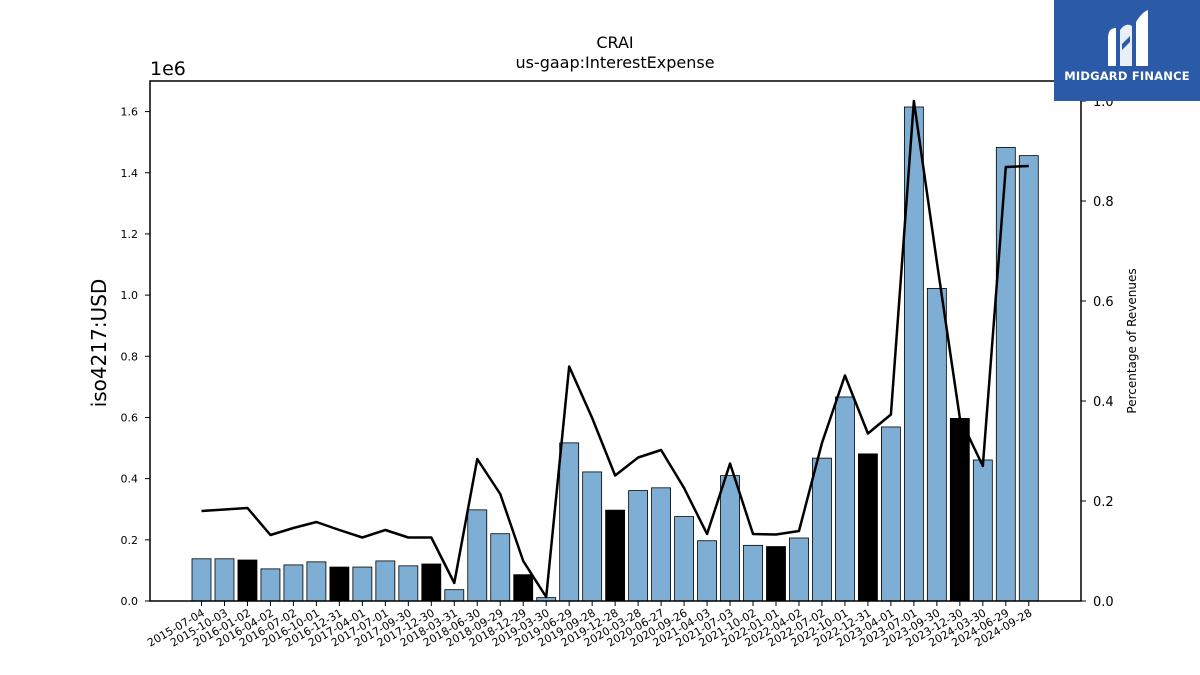 This screenshot has height=675, width=1200. Describe the element at coordinates (99, 343) in the screenshot. I see `y-axis-label: iso4217:USD` at that location.